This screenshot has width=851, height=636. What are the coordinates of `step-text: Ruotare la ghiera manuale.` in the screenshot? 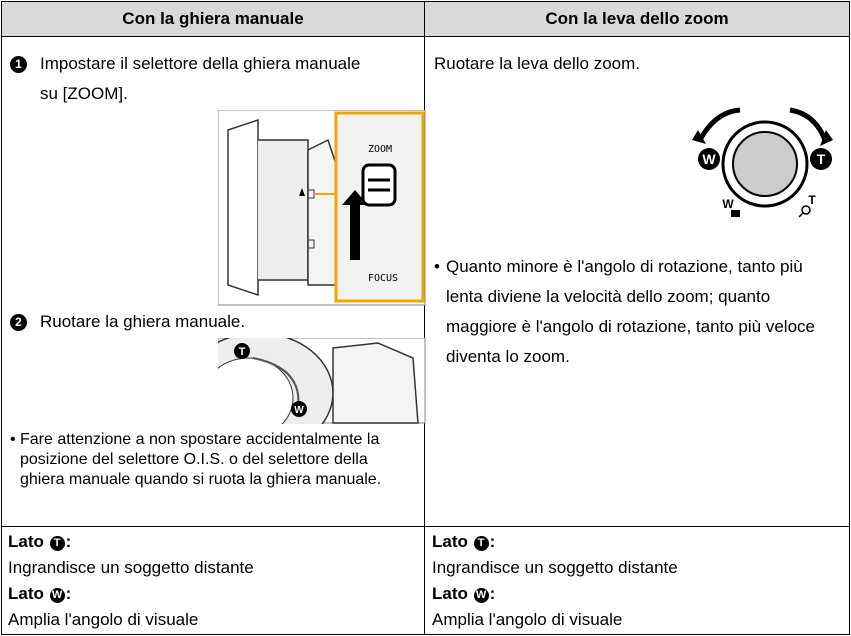 It's located at (143, 321).